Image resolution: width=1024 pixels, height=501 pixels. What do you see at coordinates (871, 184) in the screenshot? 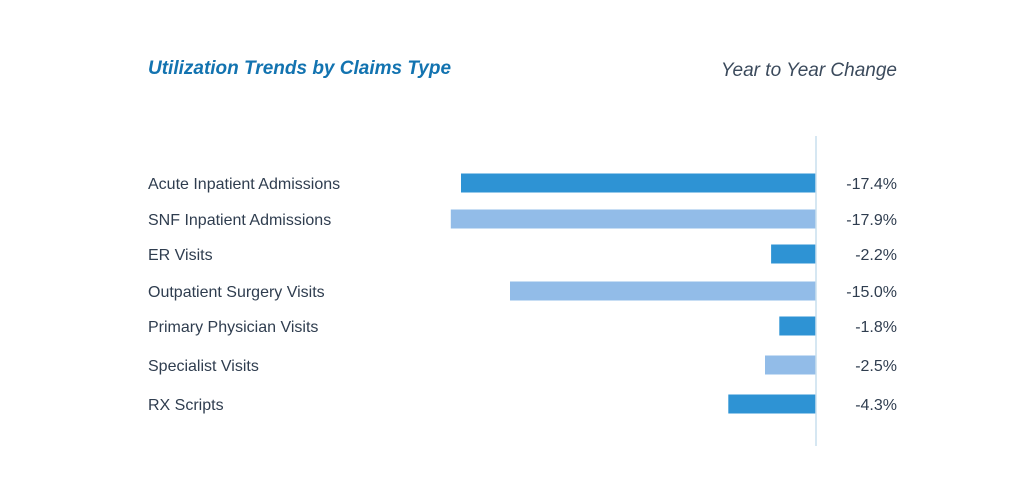
I see `value-label: -17.4%` at bounding box center [871, 184].